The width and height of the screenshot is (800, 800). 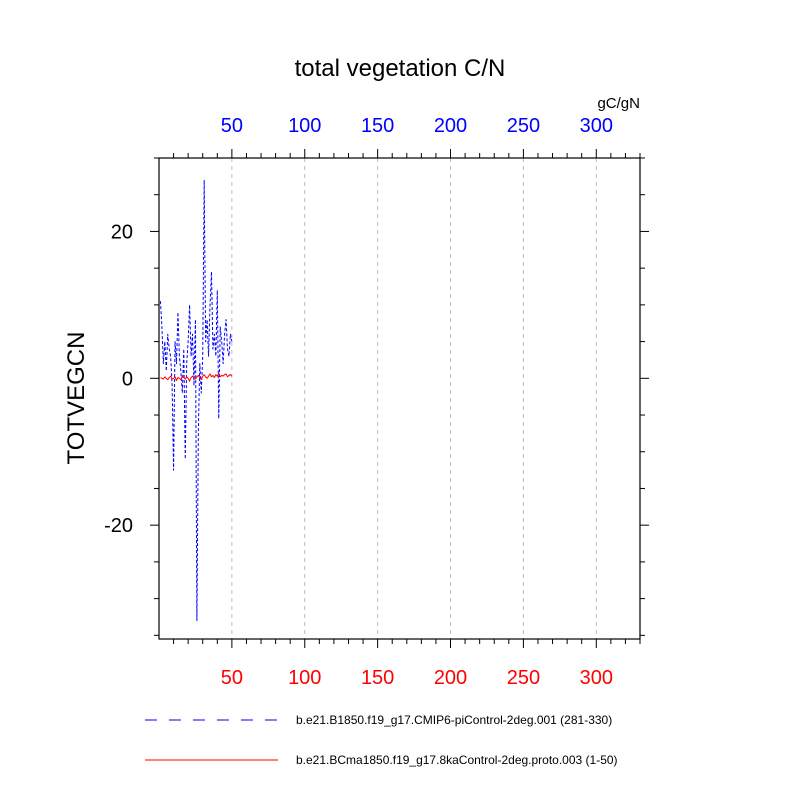 I want to click on units-label: gC/gN, so click(x=618, y=103).